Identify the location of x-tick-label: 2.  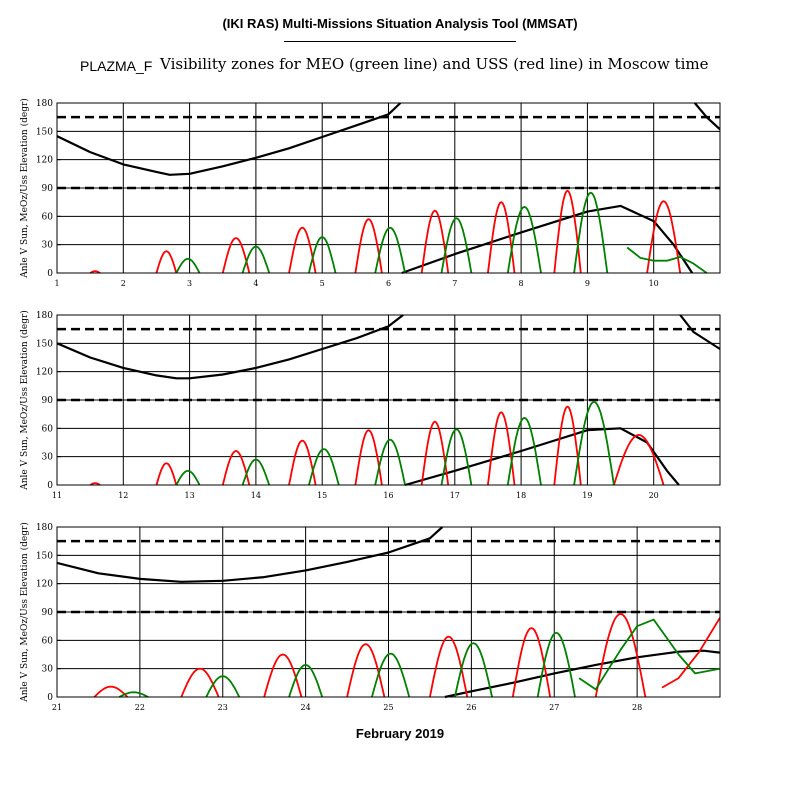
(123, 283).